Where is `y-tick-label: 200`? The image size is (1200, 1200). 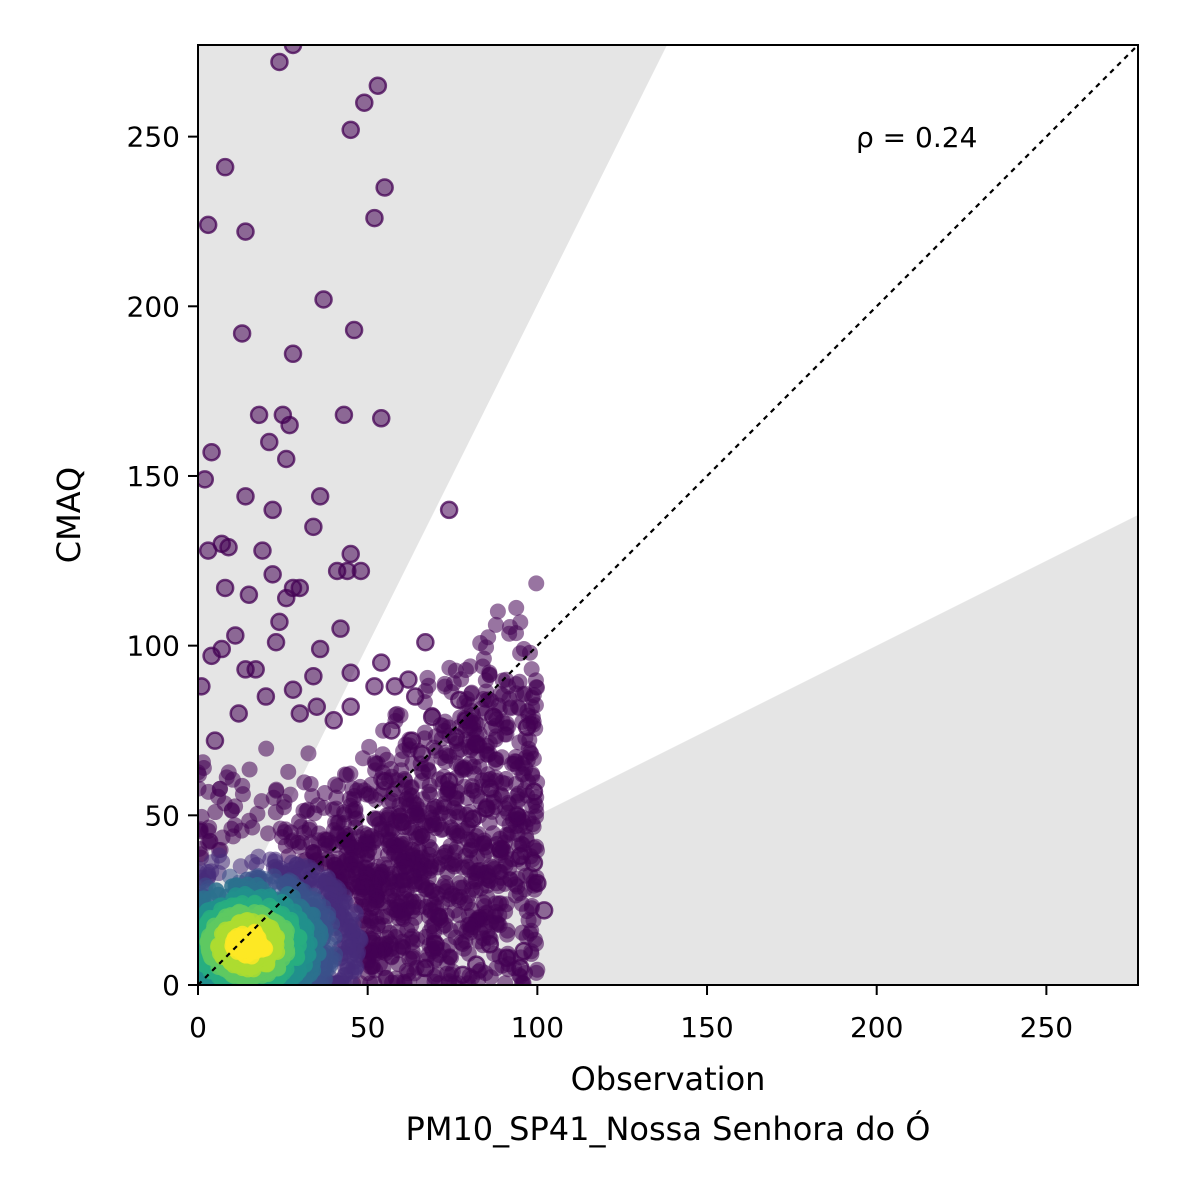
y-tick-label: 200 is located at coordinates (153, 306).